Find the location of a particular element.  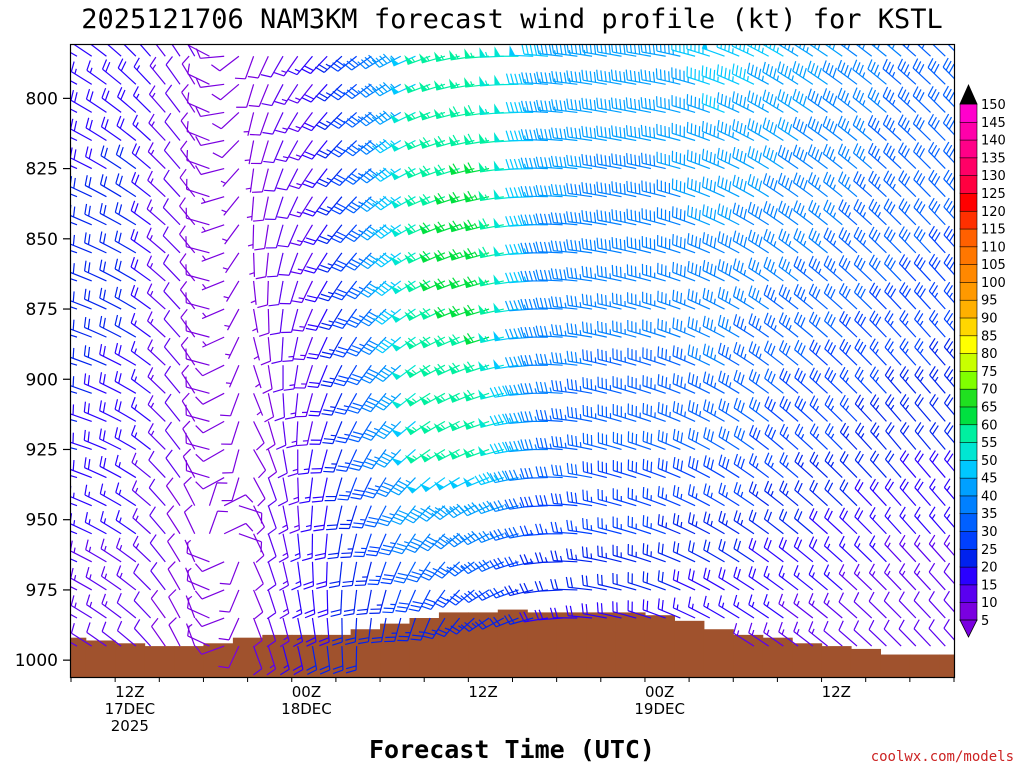

x-tick-label: 12Z is located at coordinates (482, 692).